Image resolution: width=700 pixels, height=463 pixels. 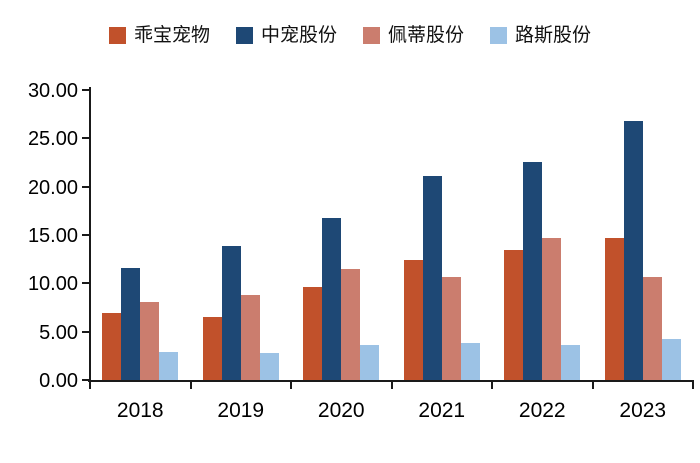 I want to click on bar-group-2021, so click(x=442, y=235).